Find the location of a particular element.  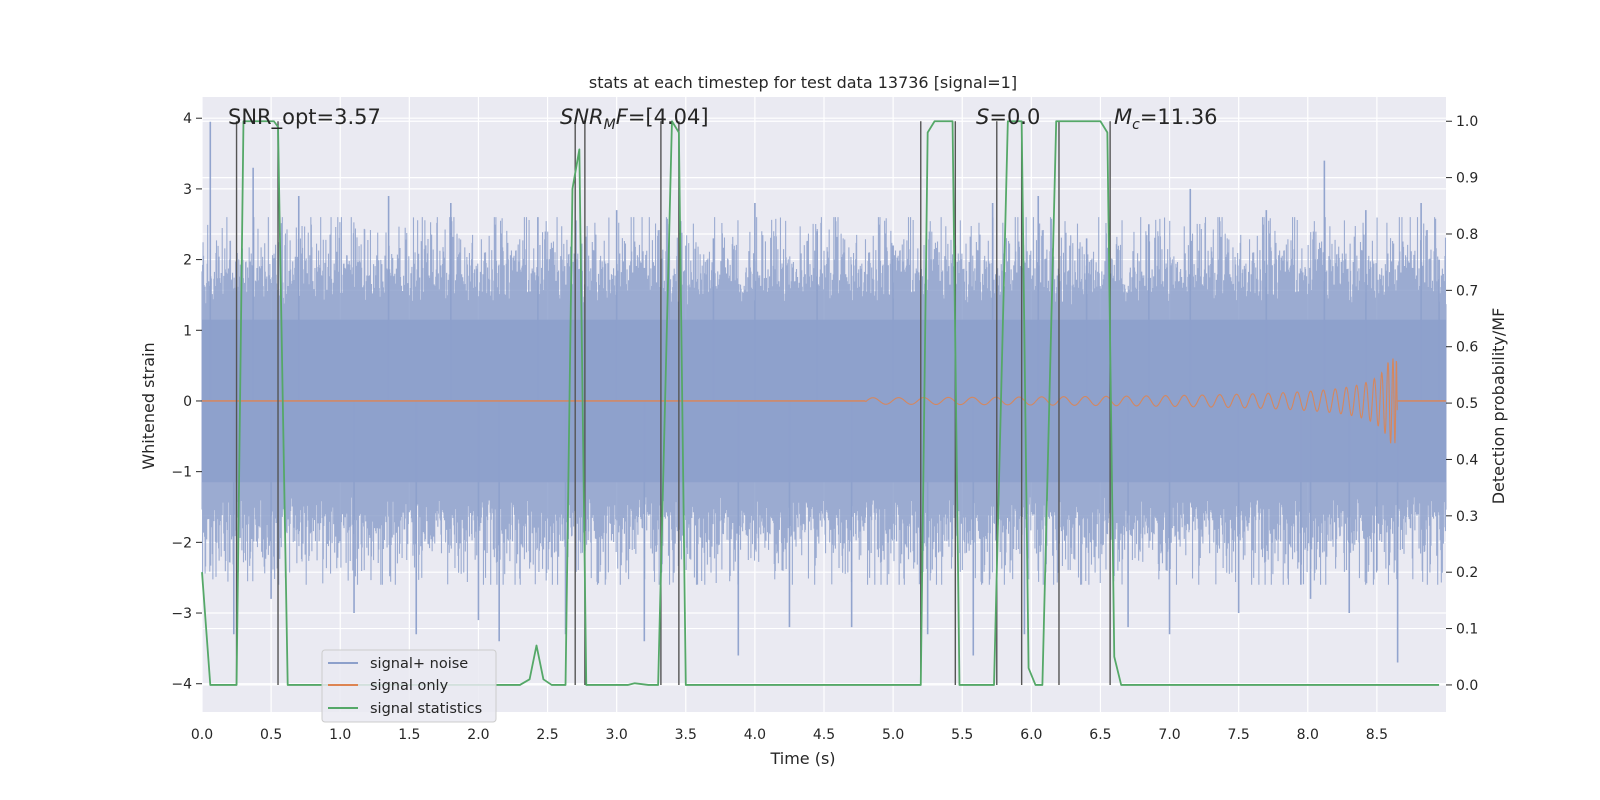

x-tick-label: 0.0 is located at coordinates (202, 735).